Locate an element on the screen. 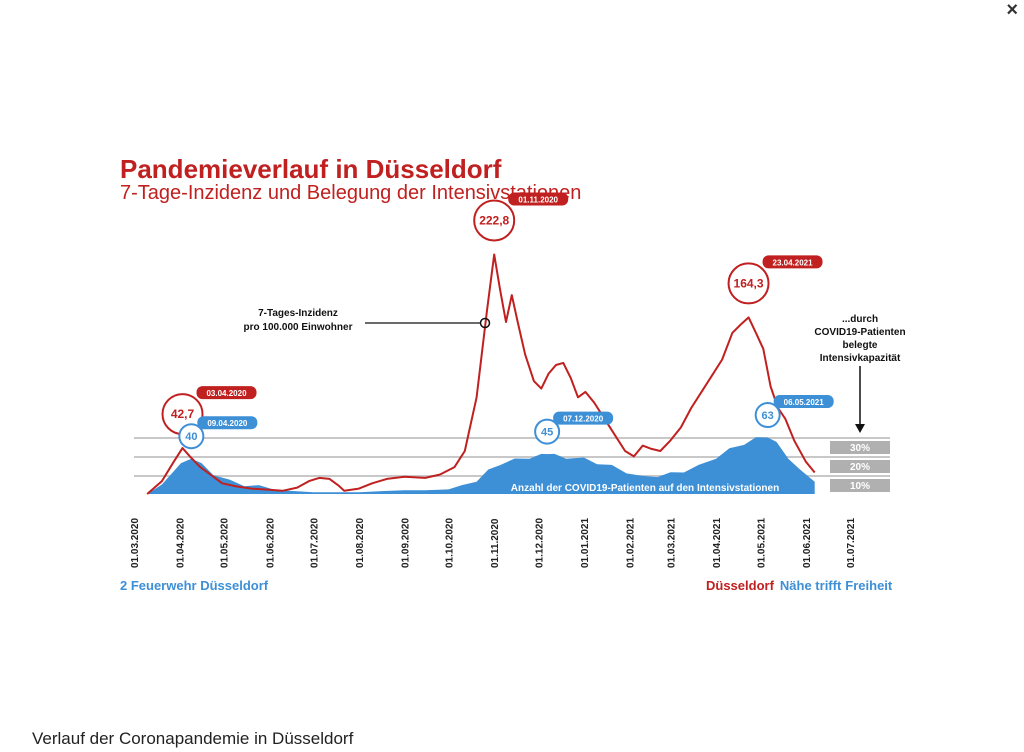 The width and height of the screenshot is (1024, 752). x-tick-label: 01.01.2021 is located at coordinates (585, 543).